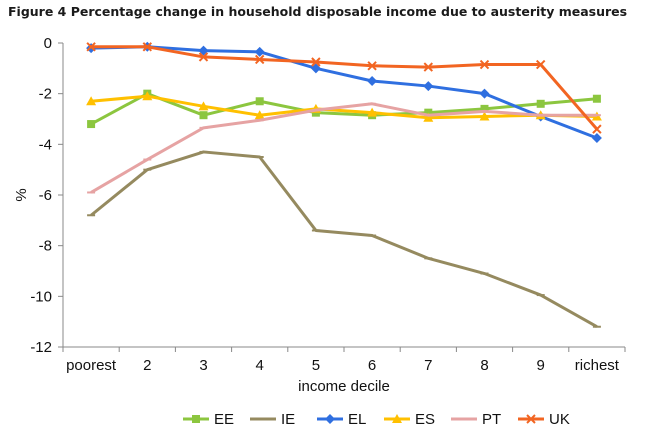 This screenshot has width=664, height=436. What do you see at coordinates (41, 347) in the screenshot?
I see `y-tick-label: -12` at bounding box center [41, 347].